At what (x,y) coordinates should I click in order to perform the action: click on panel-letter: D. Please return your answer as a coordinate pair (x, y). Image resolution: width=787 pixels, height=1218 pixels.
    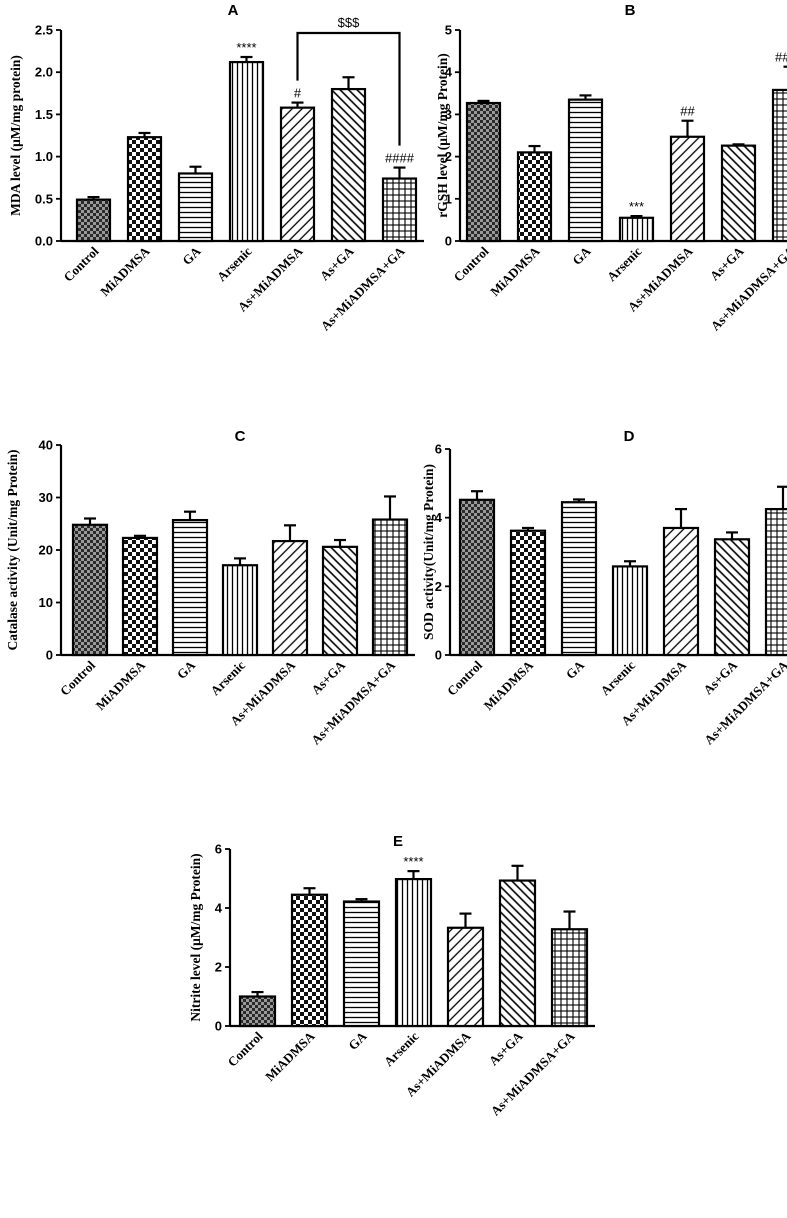
    Looking at the image, I should click on (629, 436).